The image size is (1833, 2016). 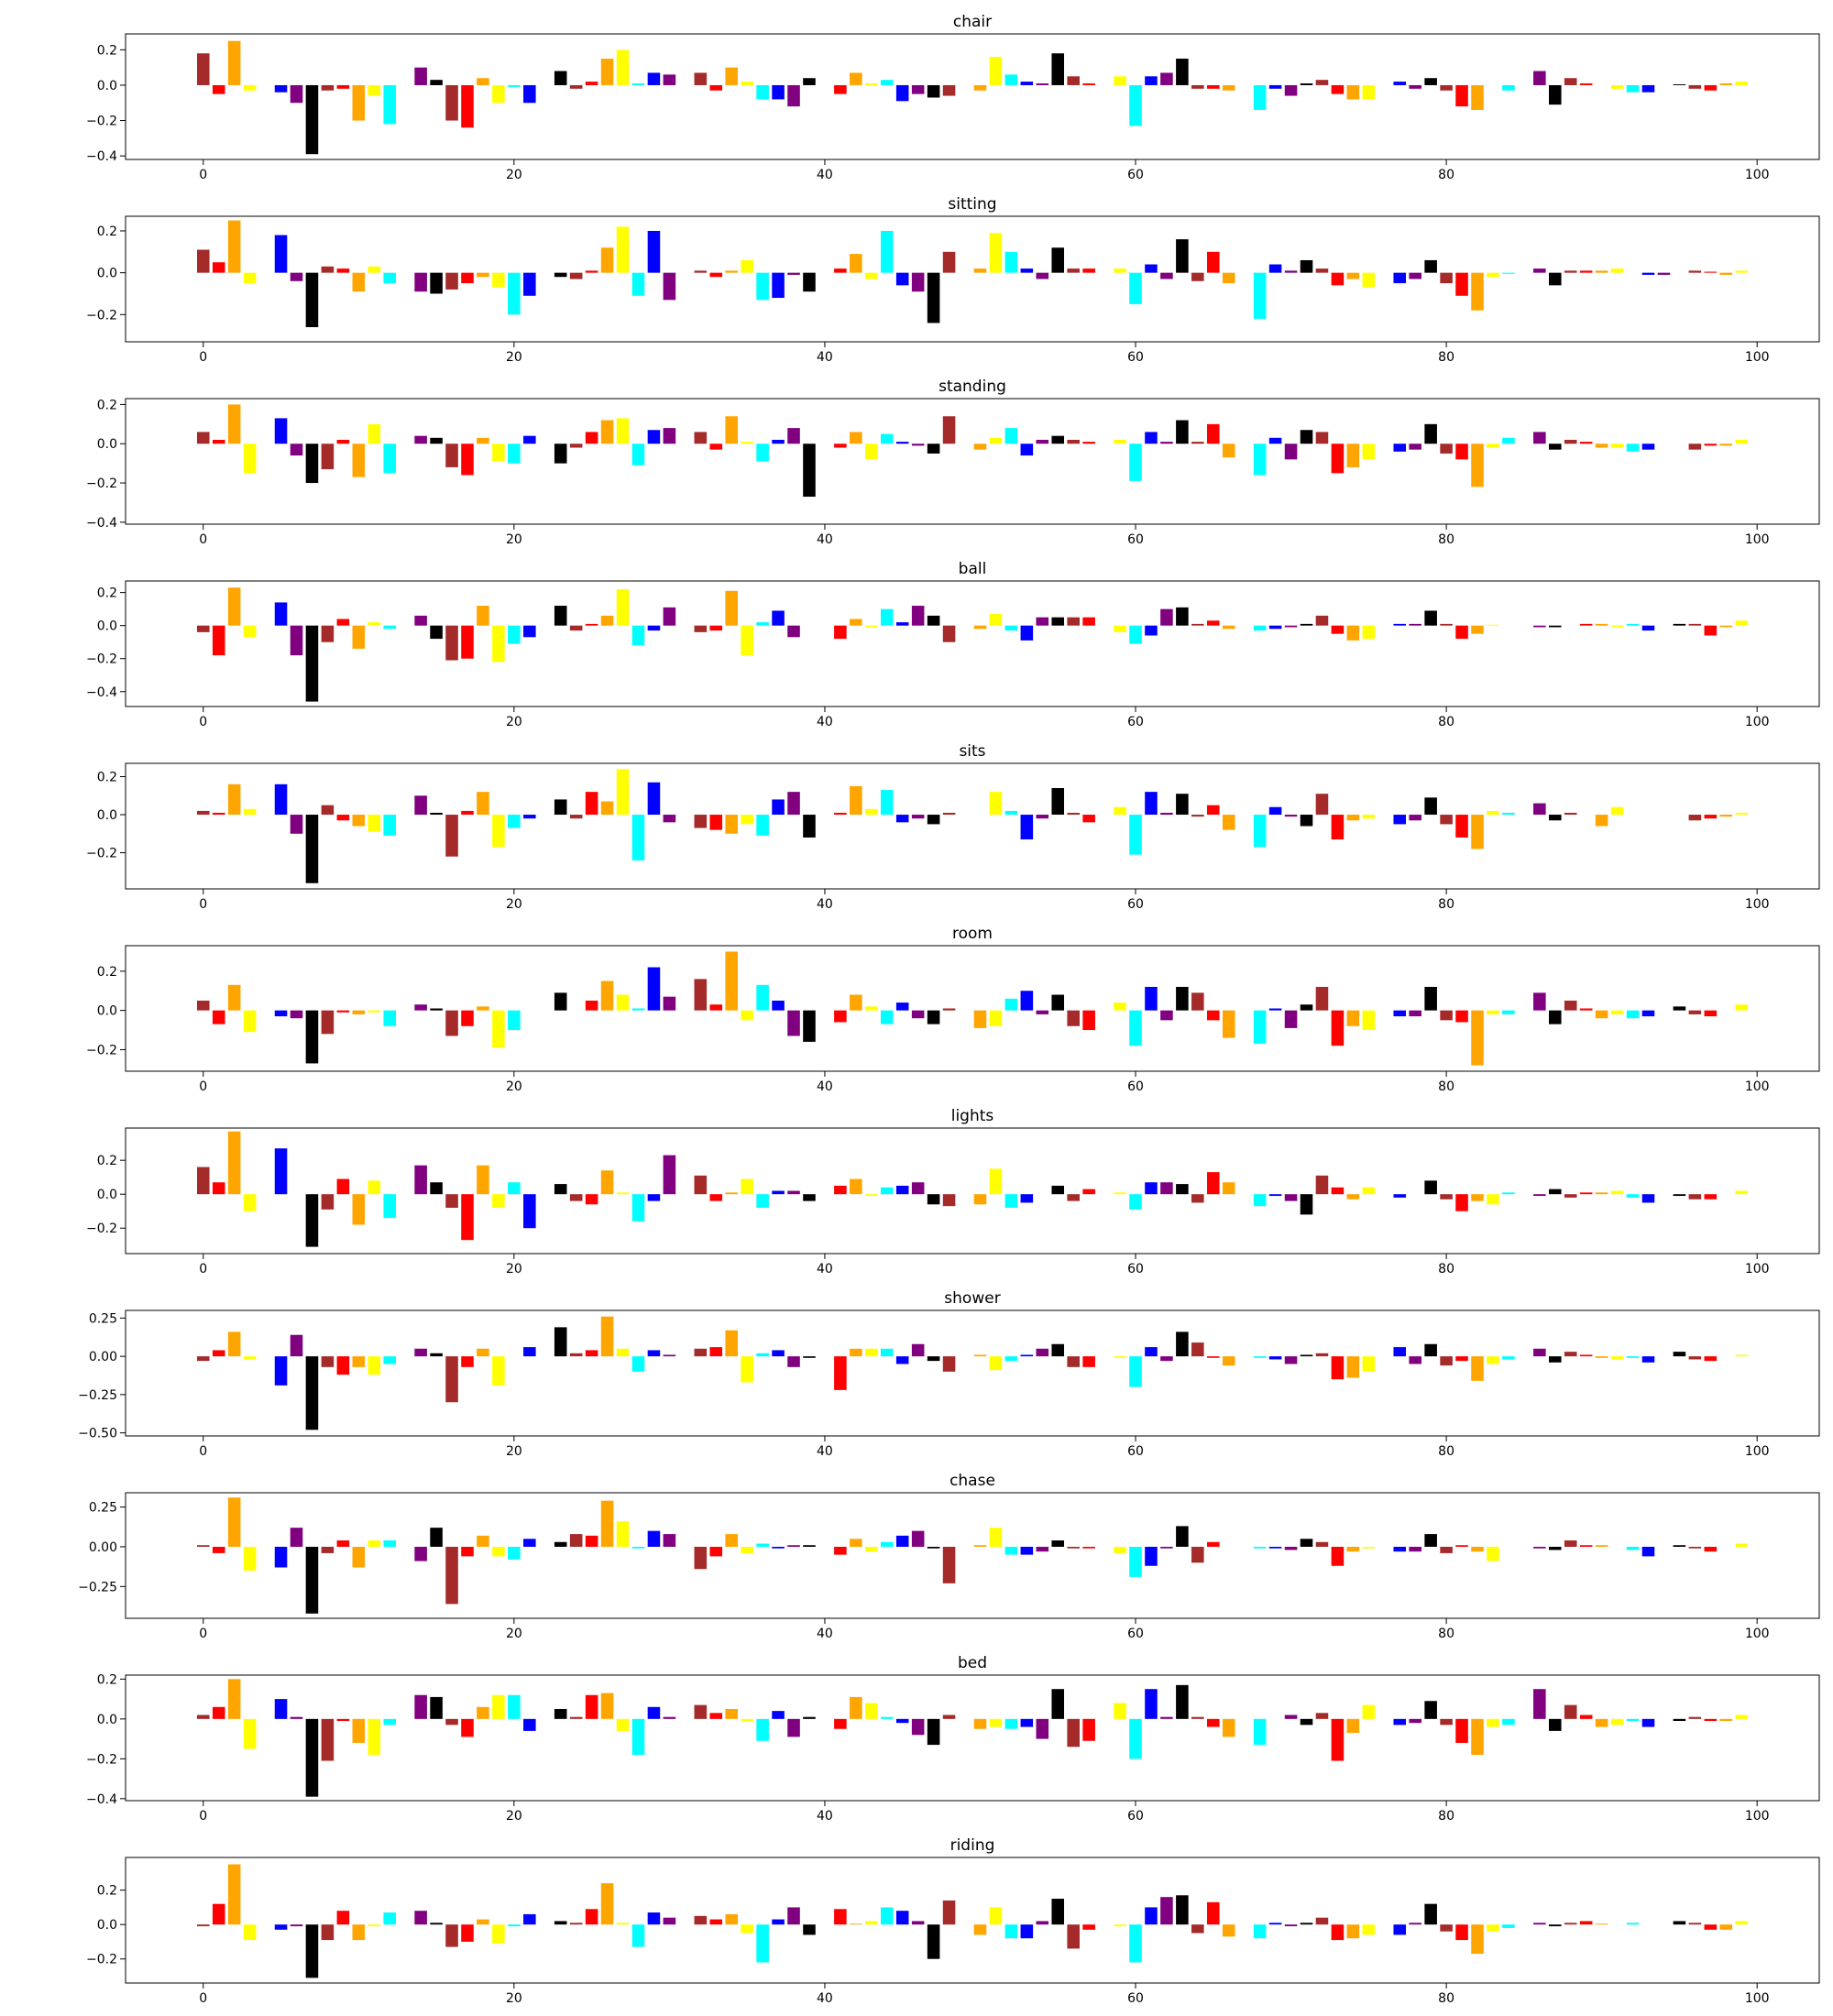 What do you see at coordinates (514, 1634) in the screenshot?
I see `x-tick-label: 20` at bounding box center [514, 1634].